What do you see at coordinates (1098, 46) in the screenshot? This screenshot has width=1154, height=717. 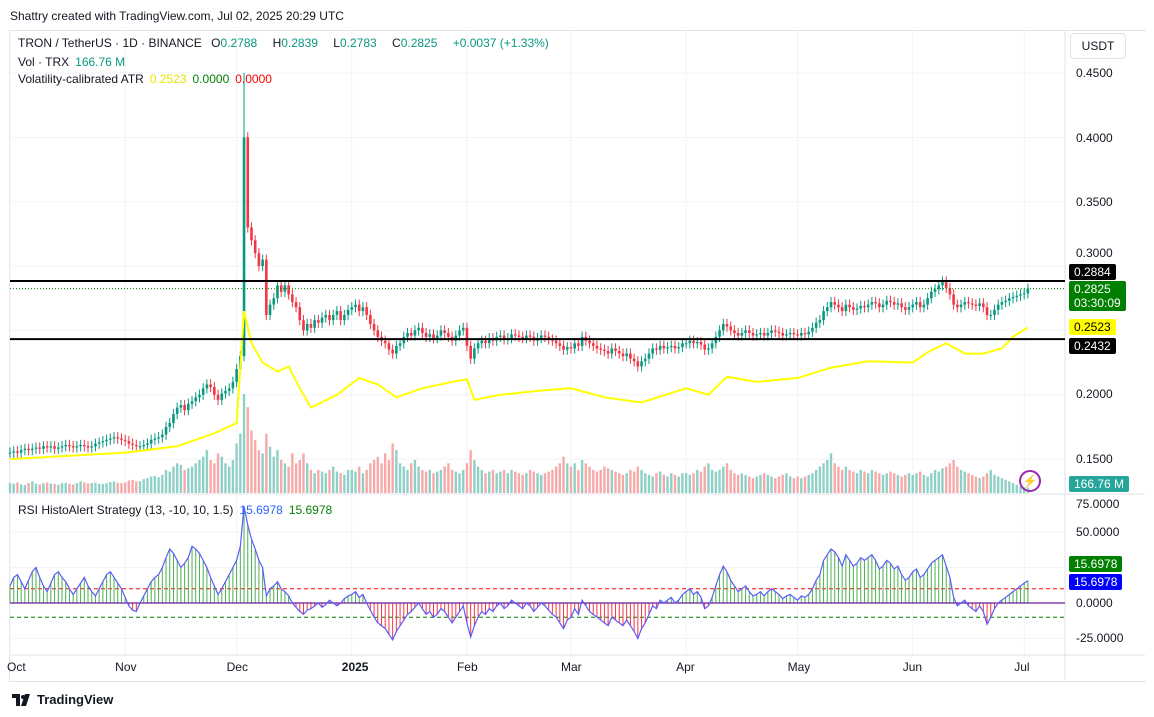 I see `currency-button: USDT` at bounding box center [1098, 46].